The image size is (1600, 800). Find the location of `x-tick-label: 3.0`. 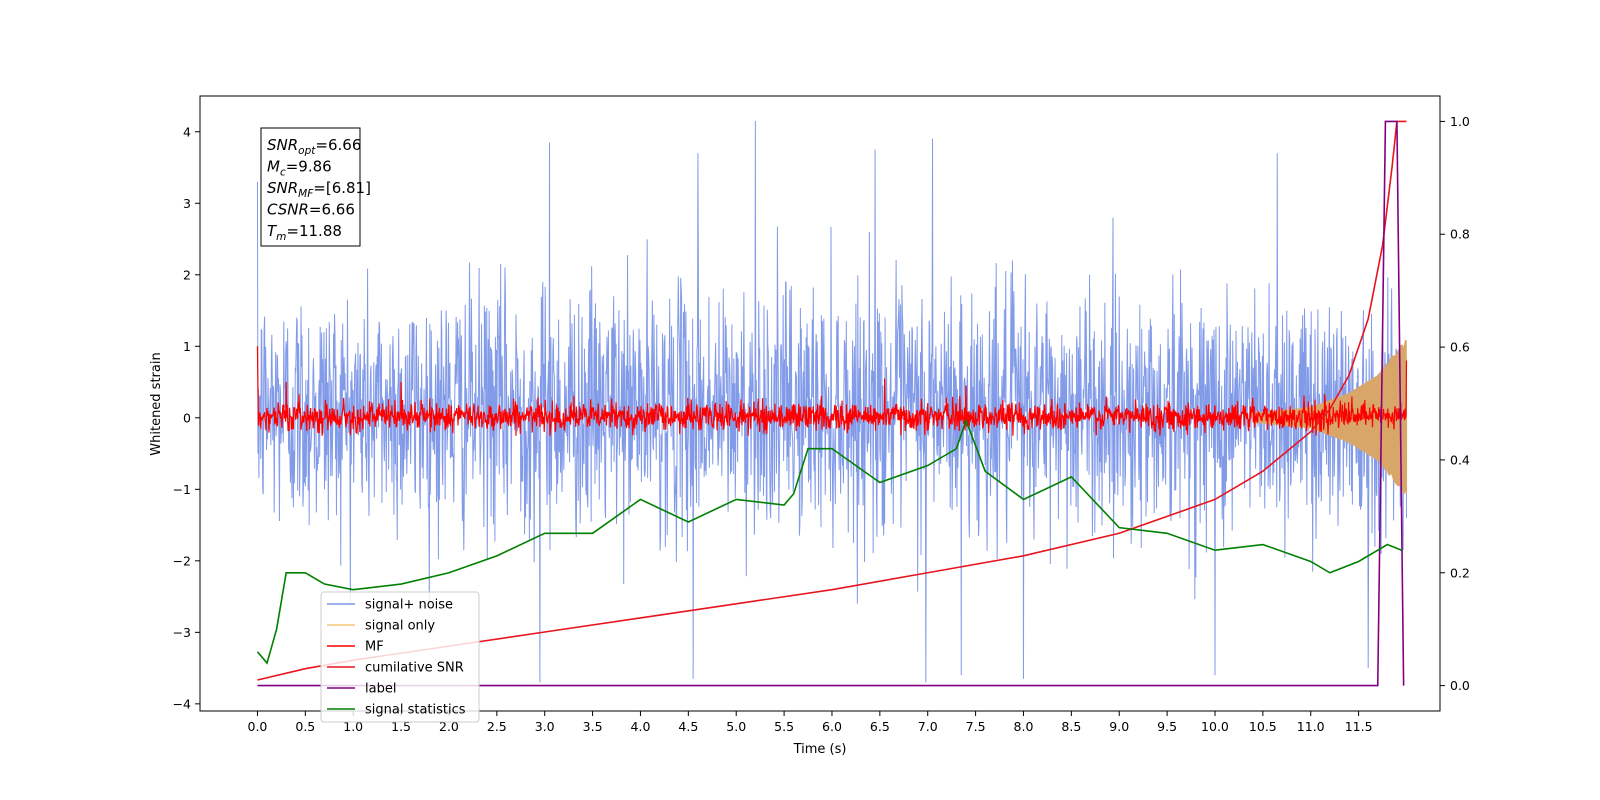

x-tick-label: 3.0 is located at coordinates (545, 726).